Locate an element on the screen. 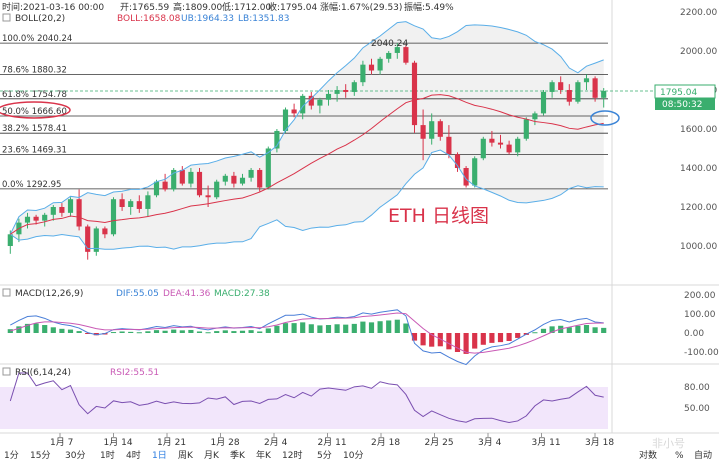 The height and width of the screenshot is (465, 719). period-button: 1时 is located at coordinates (107, 455).